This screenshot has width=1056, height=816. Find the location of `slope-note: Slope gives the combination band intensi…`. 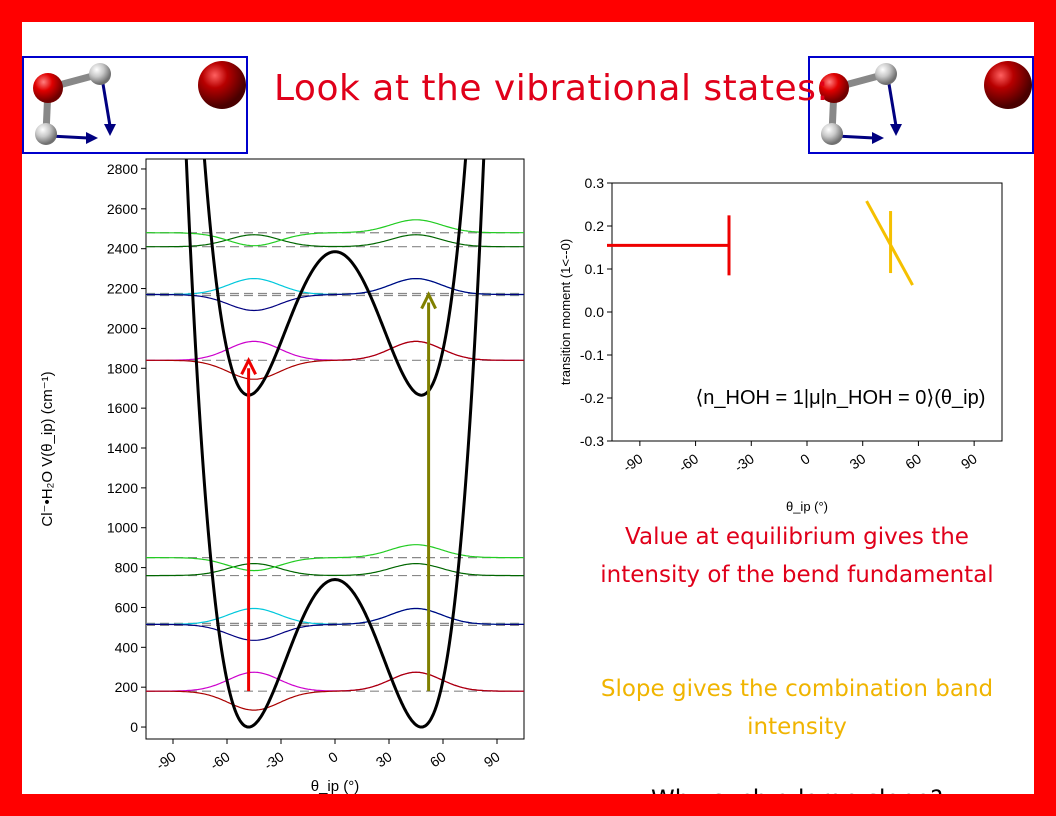

slope-note: Slope gives the combination band intensi… is located at coordinates (797, 708).